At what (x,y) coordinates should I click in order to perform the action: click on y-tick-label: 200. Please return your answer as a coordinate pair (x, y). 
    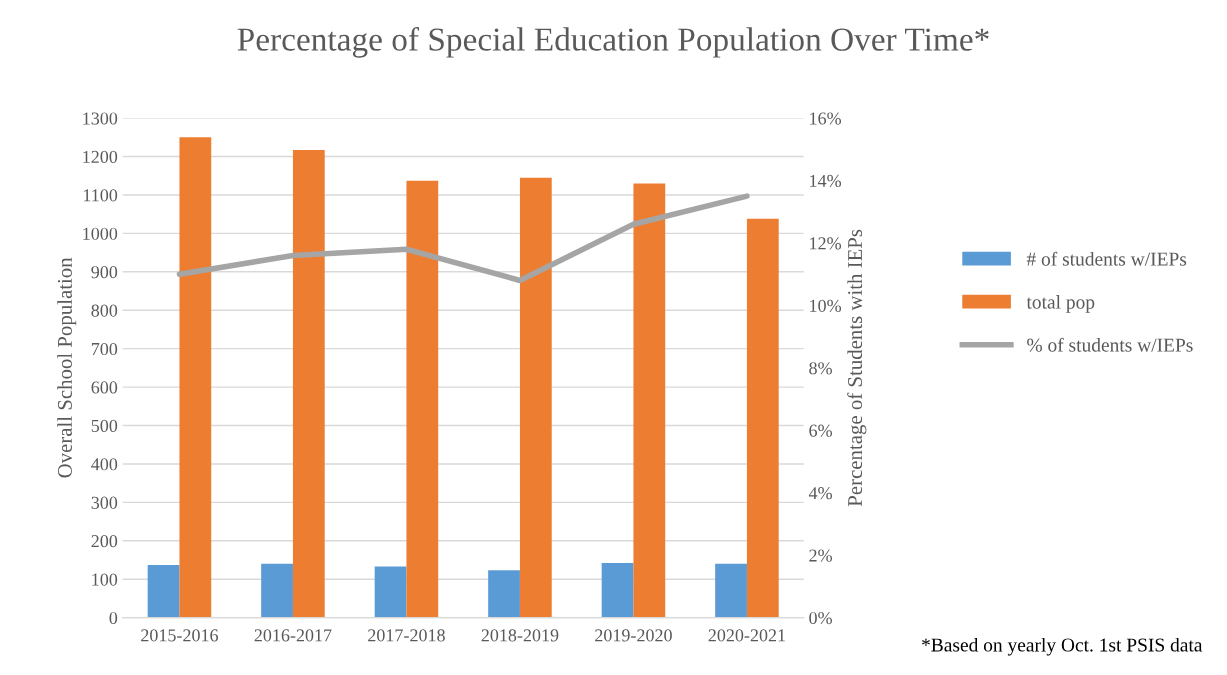
    Looking at the image, I should click on (104, 541).